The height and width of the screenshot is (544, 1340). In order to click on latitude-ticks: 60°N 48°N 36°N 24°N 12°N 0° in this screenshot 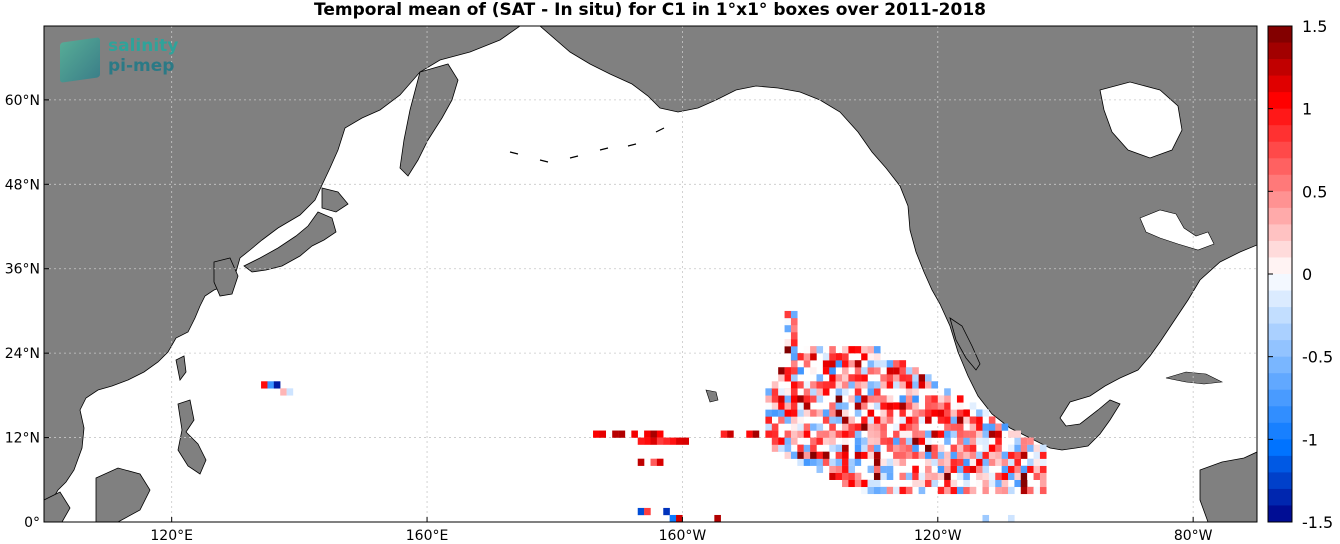, I will do `click(27, 312)`.